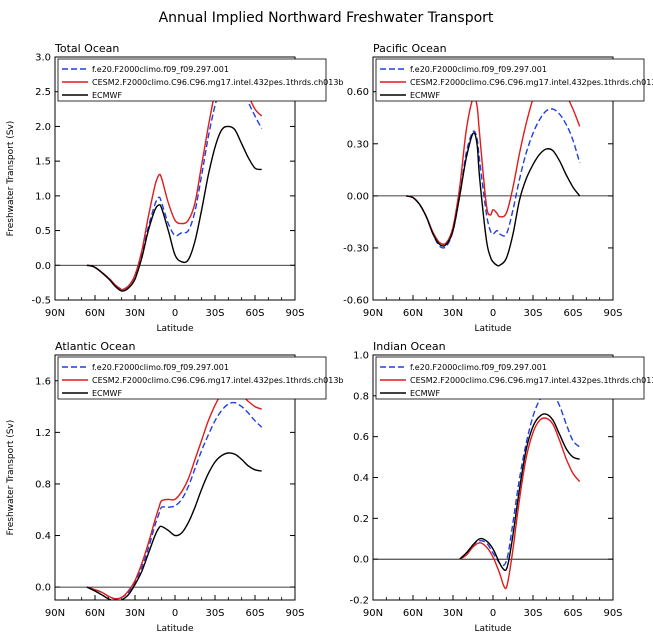 The width and height of the screenshot is (653, 642). What do you see at coordinates (43, 162) in the screenshot?
I see `y-tick-label: 1.5` at bounding box center [43, 162].